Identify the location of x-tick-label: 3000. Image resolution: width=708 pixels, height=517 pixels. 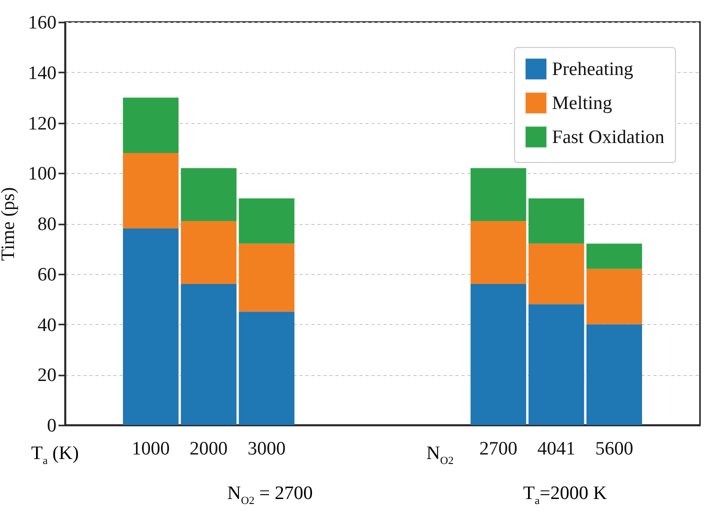
(267, 449).